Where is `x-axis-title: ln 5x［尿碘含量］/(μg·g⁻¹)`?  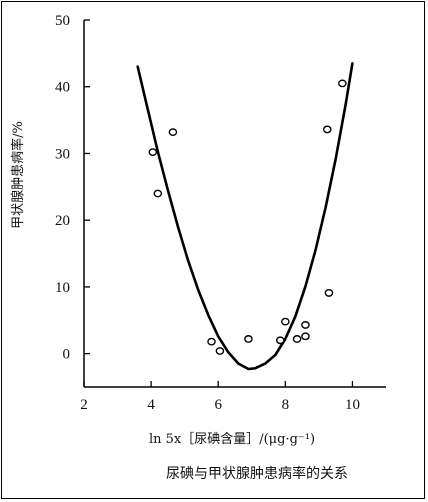 x-axis-title: ln 5x［尿碘含量］/(μg·g⁻¹) is located at coordinates (232, 439).